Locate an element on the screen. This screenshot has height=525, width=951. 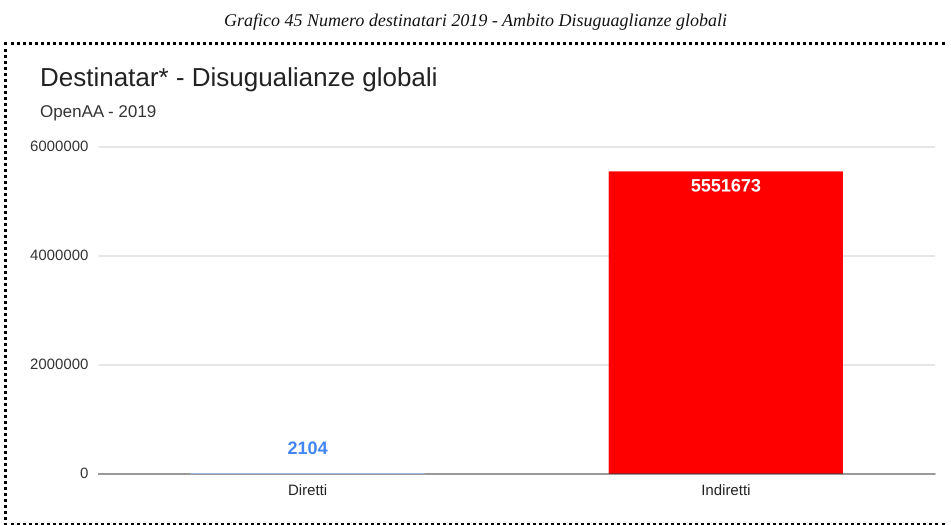
chart-subtitle: OpenAA - 2019 is located at coordinates (98, 112).